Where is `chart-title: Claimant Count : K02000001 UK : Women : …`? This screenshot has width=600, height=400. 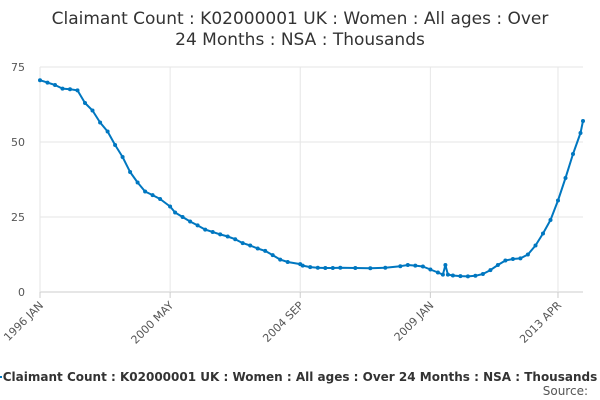 chart-title: Claimant Count : K02000001 UK : Women : … is located at coordinates (300, 29).